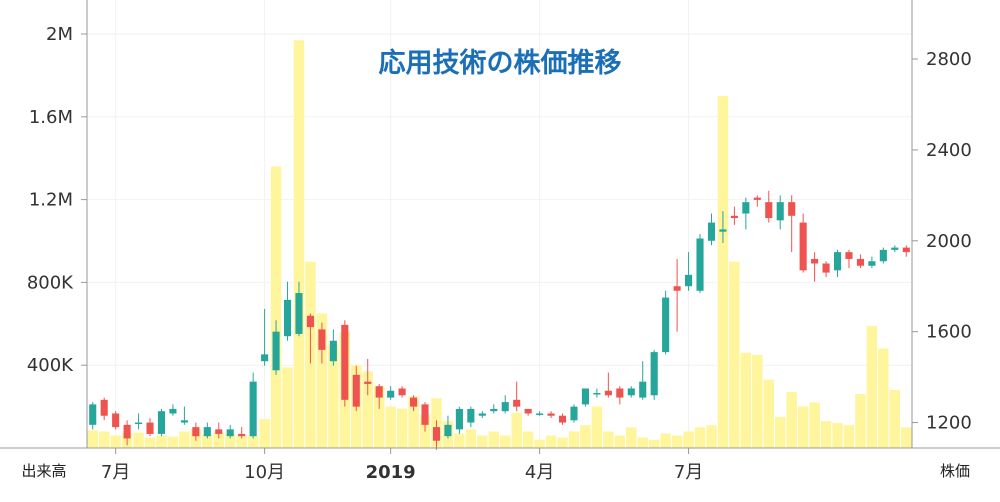 This screenshot has height=502, width=1000. I want to click on volume-axis-title: 出来高, so click(43, 471).